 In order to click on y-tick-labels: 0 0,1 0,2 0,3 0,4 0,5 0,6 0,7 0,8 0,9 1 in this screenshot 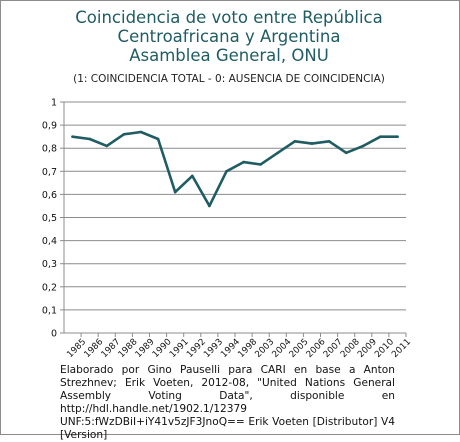, I will do `click(49, 219)`.